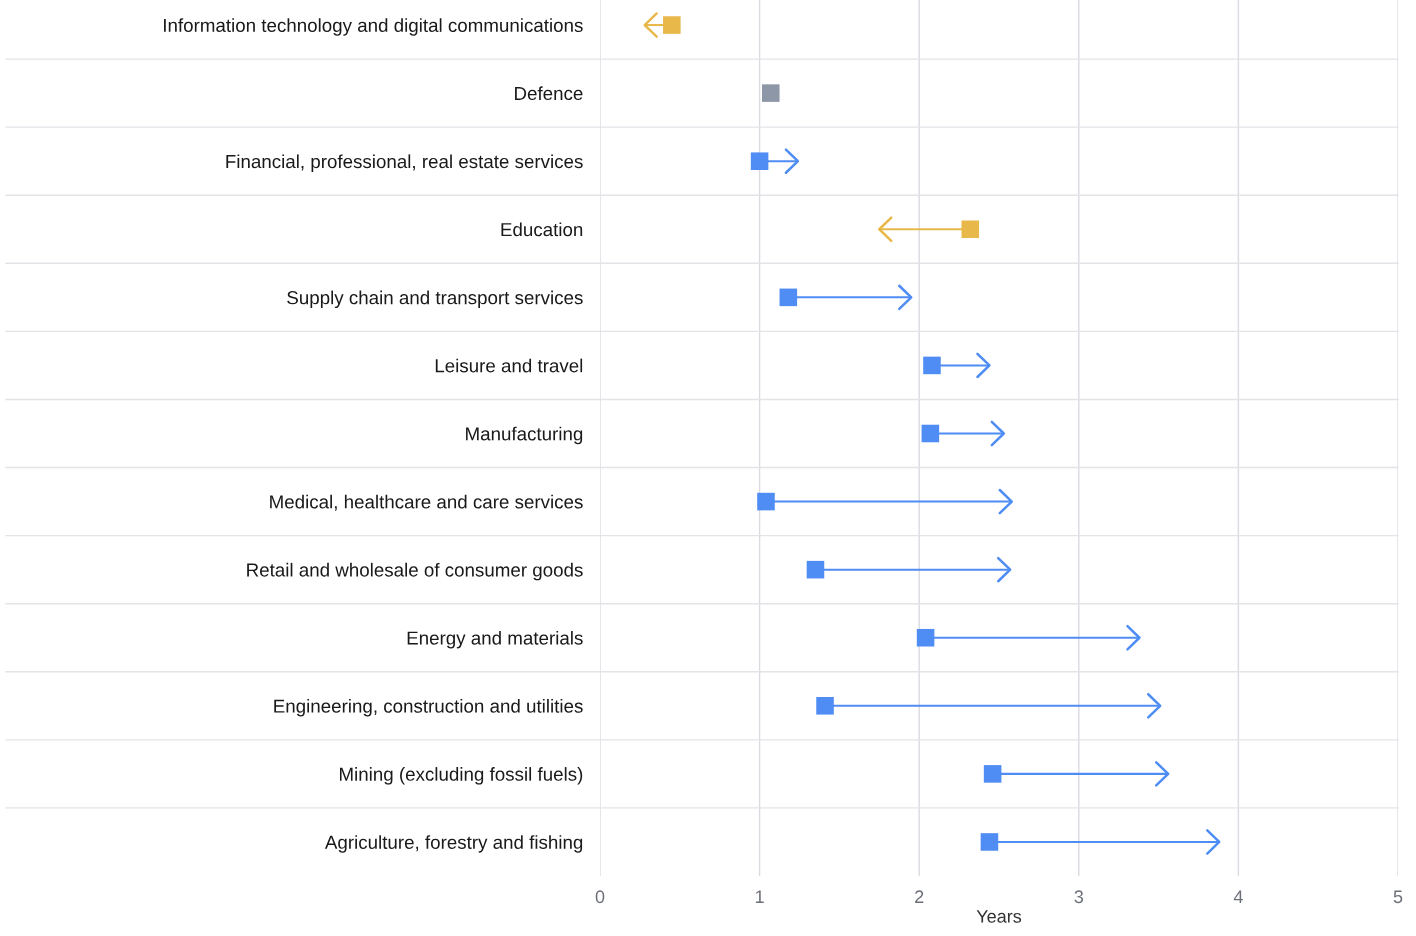 The image size is (1416, 936). I want to click on x-tick-label: 5, so click(1398, 897).